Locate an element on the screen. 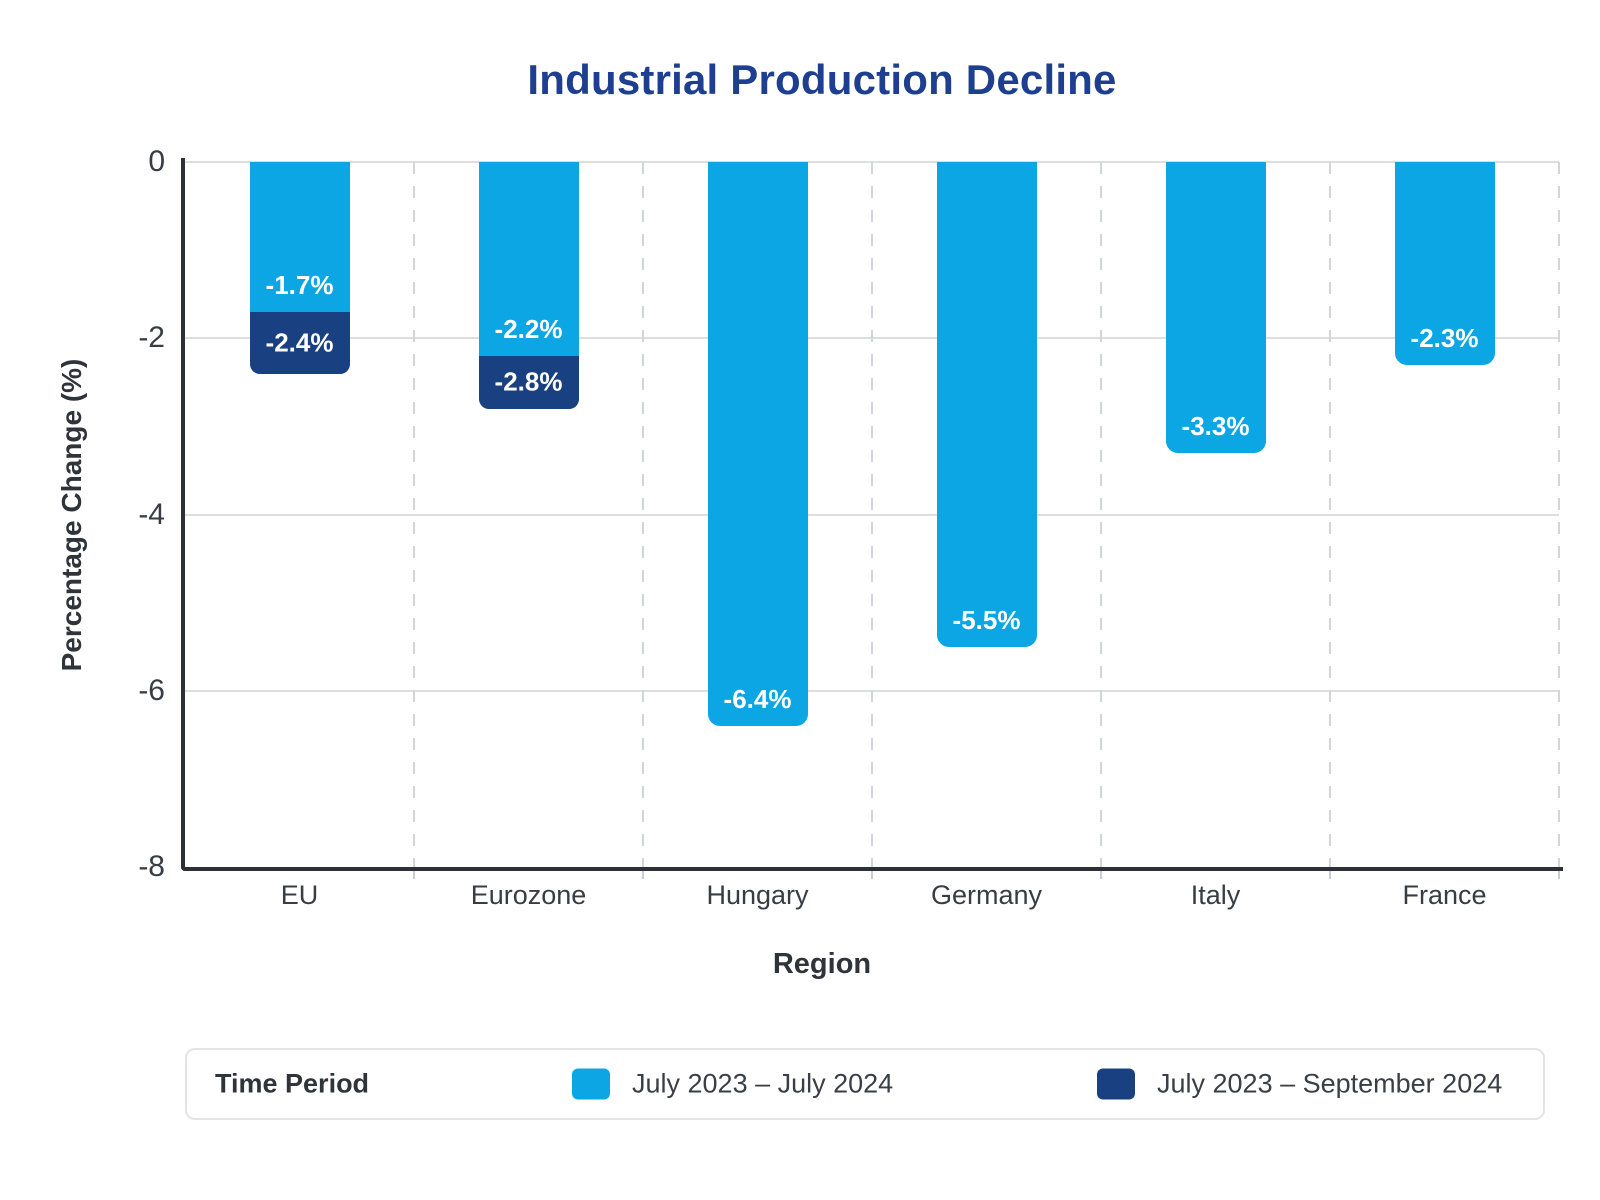 This screenshot has width=1600, height=1200. x-tick-label: Italy is located at coordinates (1215, 895).